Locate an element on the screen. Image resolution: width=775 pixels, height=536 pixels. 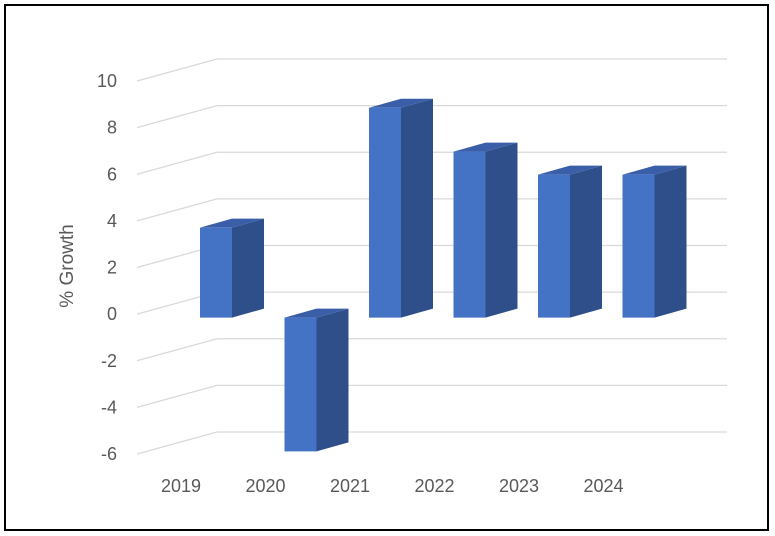
x-tick-label: 2021 is located at coordinates (350, 486).